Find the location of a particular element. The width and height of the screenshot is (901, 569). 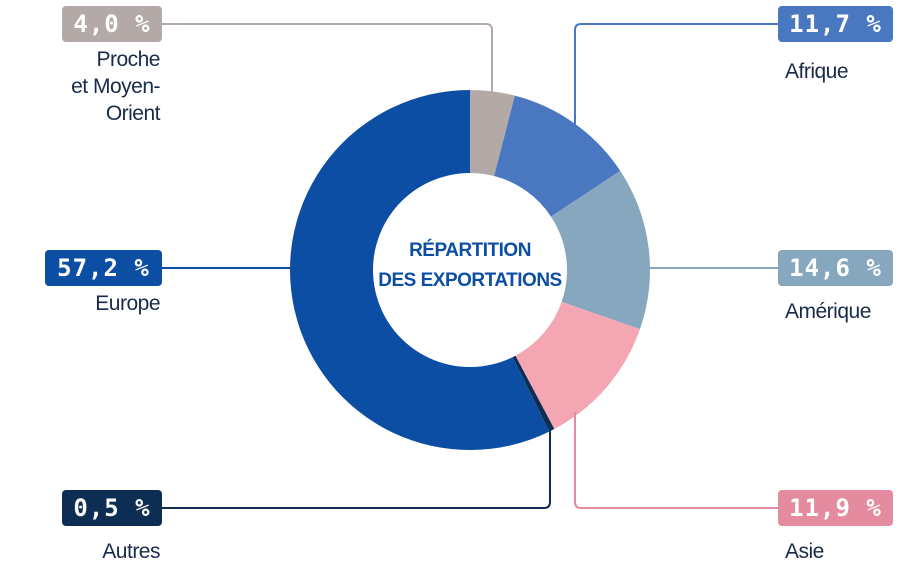

category-label: Europe is located at coordinates (127, 303).